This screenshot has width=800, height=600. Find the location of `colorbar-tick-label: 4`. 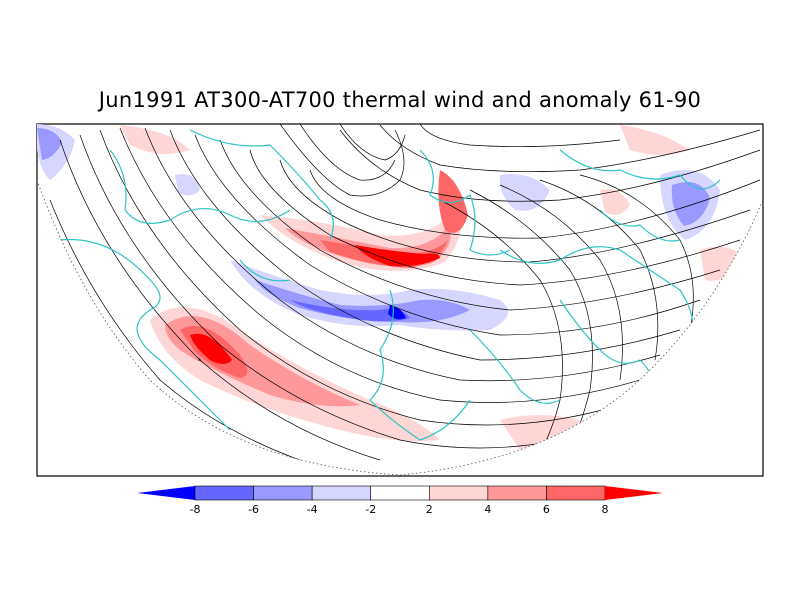

colorbar-tick-label: 4 is located at coordinates (487, 509).